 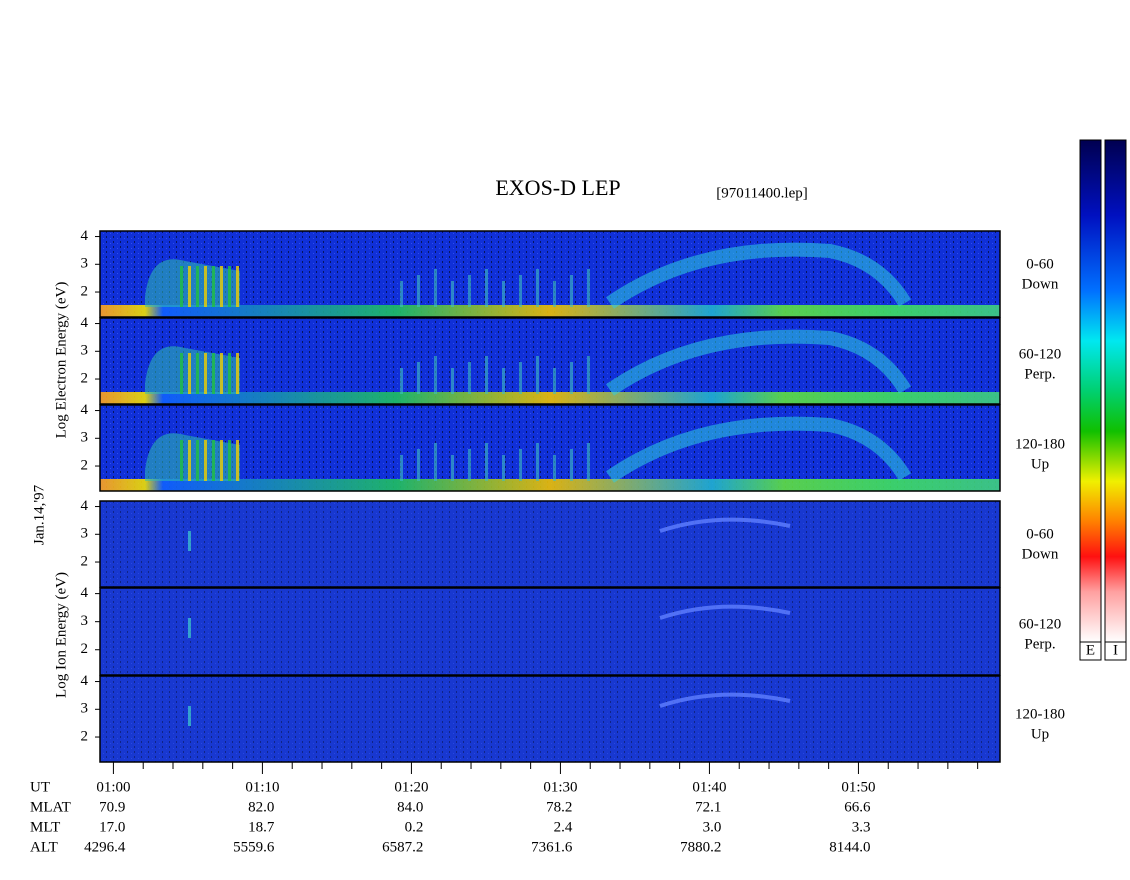 What do you see at coordinates (552, 847) in the screenshot?
I see `ephemeris-value: 7361.6` at bounding box center [552, 847].